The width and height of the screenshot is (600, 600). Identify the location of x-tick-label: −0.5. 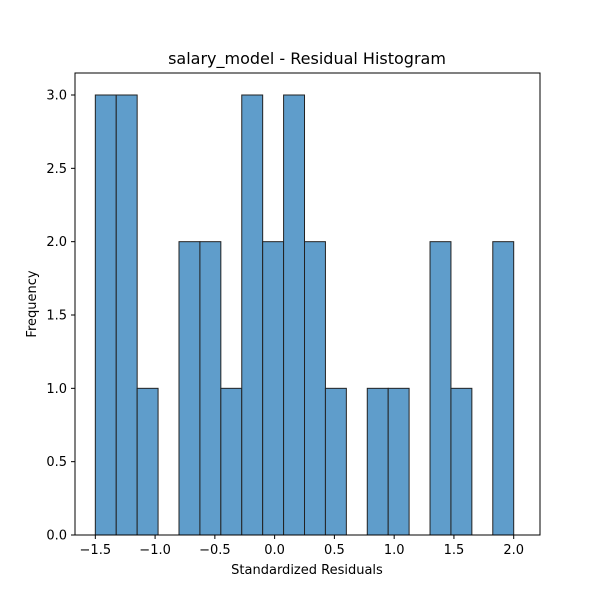
(215, 550).